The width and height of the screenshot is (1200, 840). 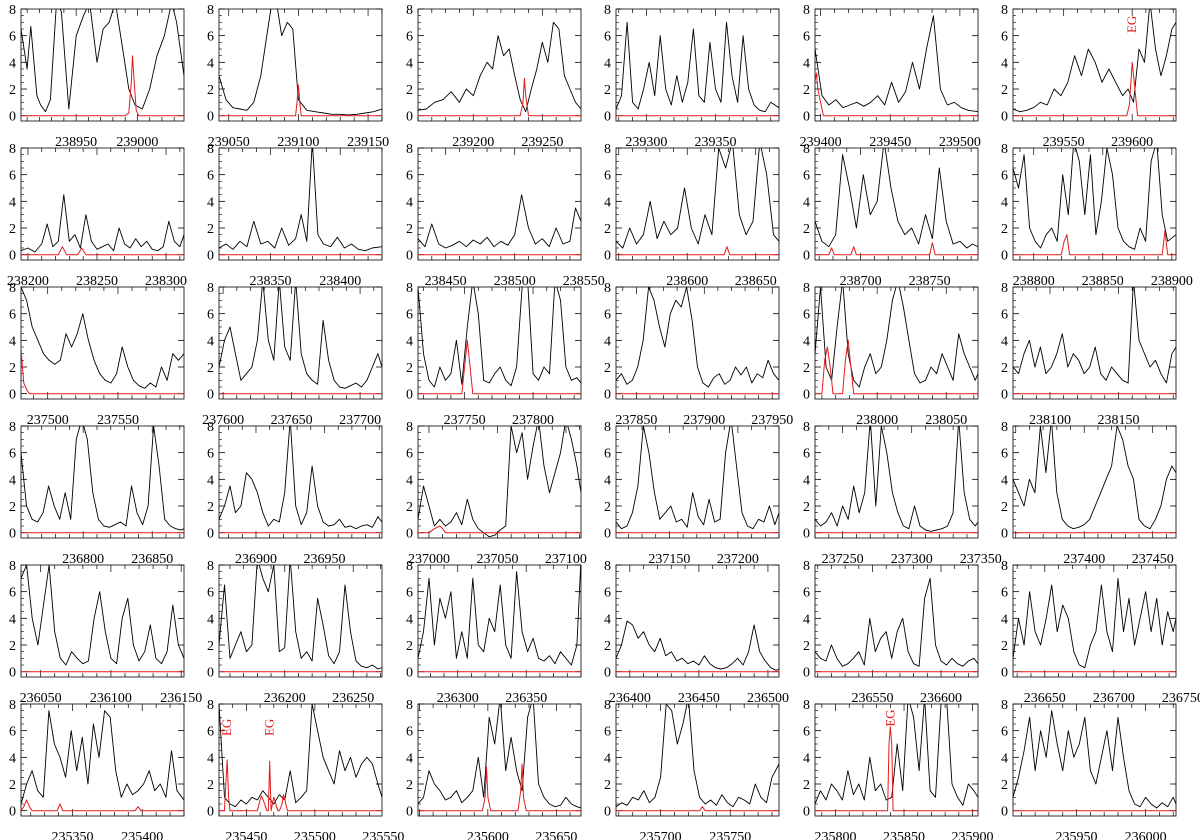 I want to click on x-tick-label: 236300, so click(x=458, y=698).